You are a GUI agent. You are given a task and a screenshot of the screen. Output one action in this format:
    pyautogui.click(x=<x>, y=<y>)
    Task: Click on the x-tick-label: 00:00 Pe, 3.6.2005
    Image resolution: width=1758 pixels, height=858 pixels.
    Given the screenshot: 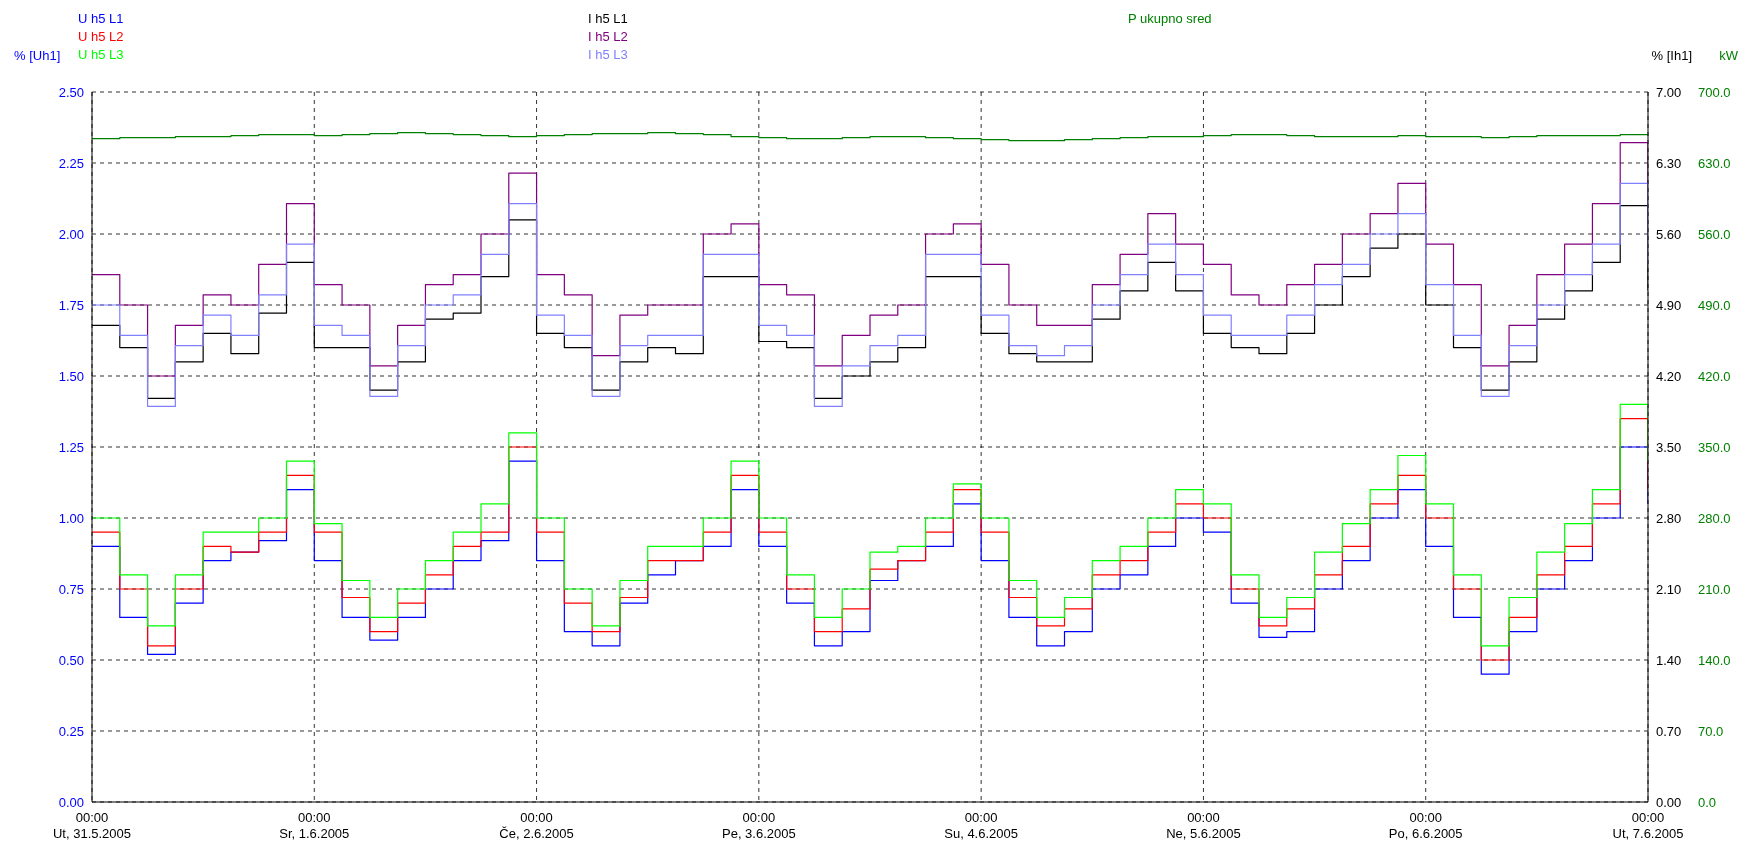 What is the action you would take?
    pyautogui.click(x=758, y=825)
    